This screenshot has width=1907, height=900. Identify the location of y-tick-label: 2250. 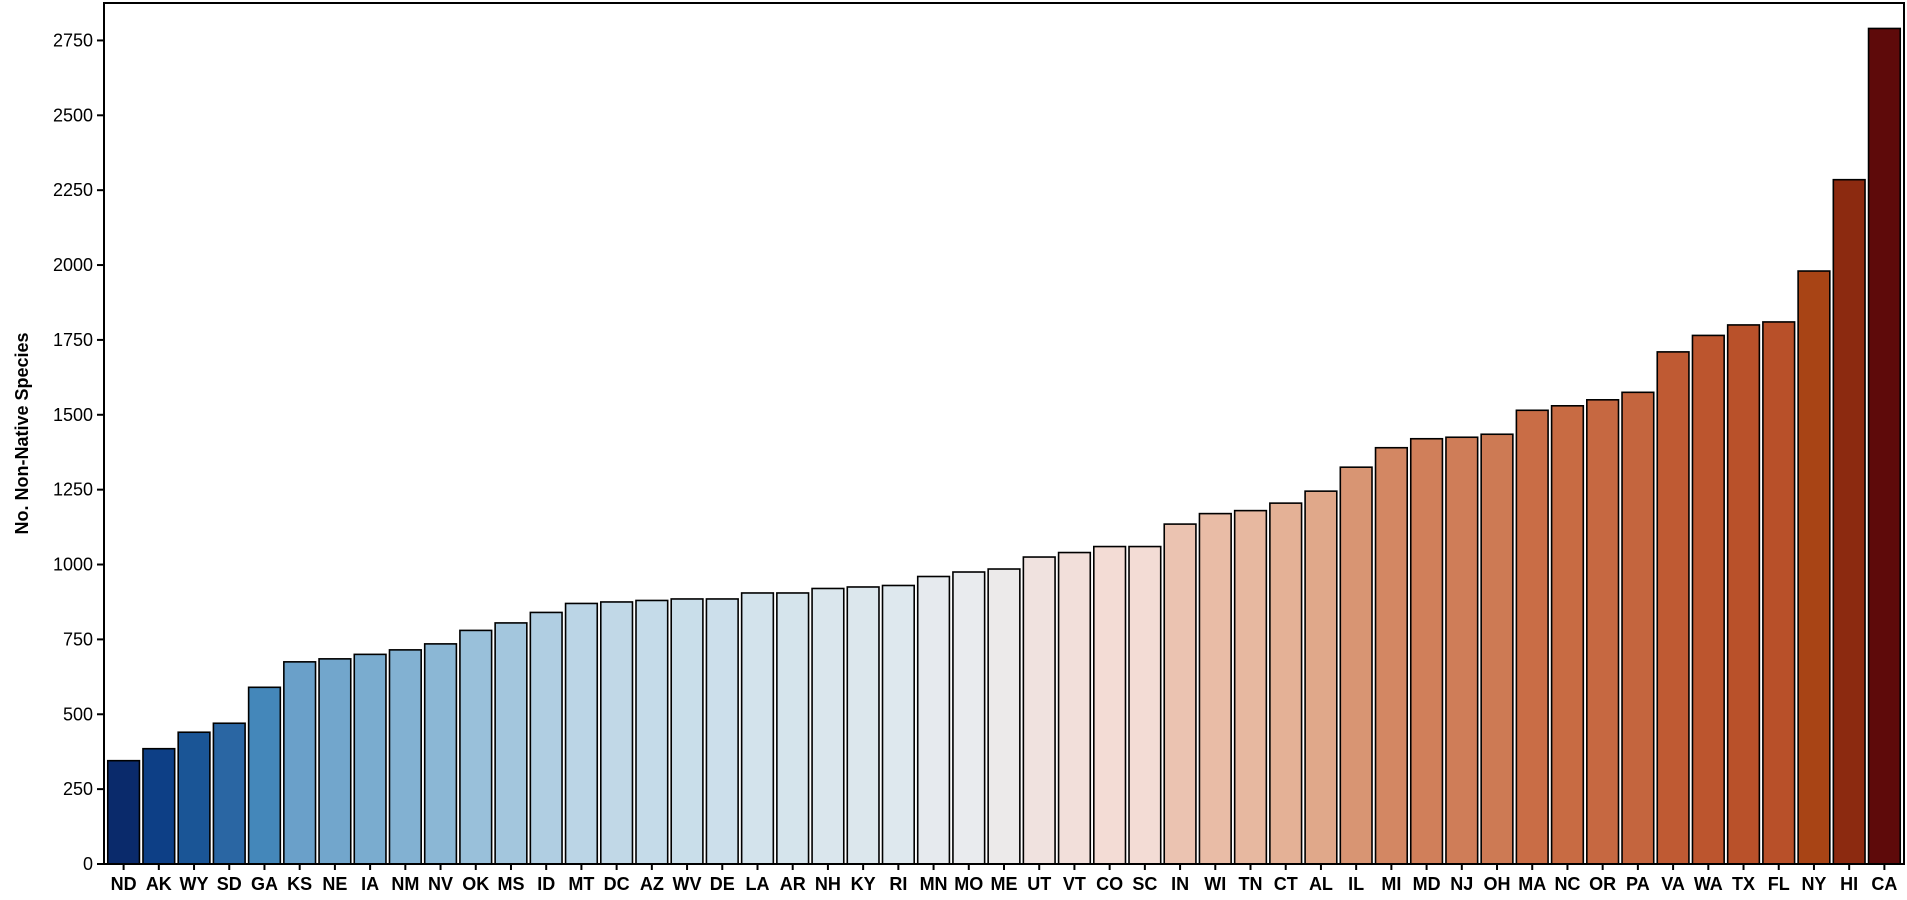
(73, 190).